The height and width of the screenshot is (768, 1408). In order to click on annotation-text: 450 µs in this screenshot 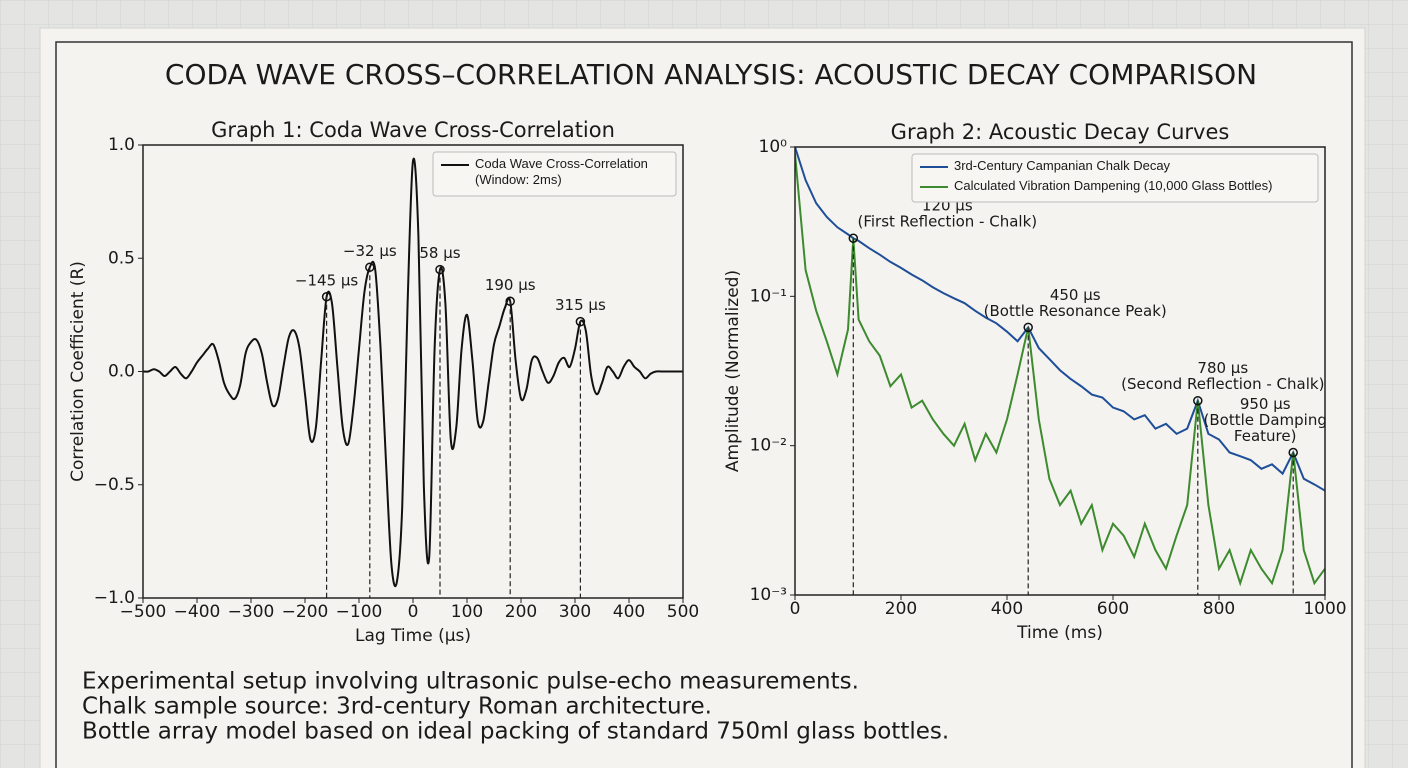, I will do `click(1075, 295)`.